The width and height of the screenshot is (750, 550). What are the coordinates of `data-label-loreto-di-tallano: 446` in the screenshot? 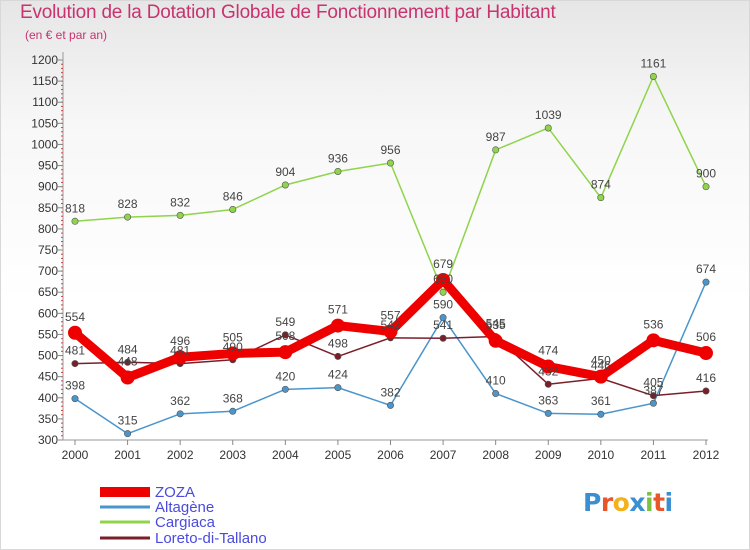 It's located at (601, 365).